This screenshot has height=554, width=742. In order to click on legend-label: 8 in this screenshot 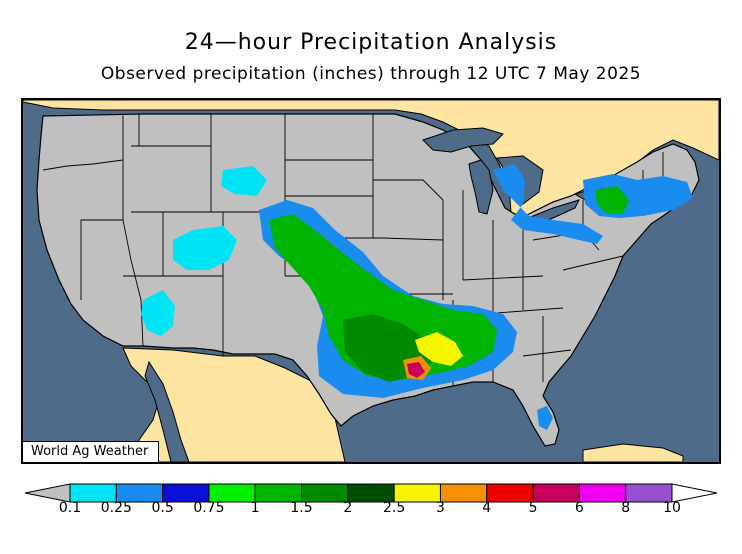, I will do `click(626, 508)`.